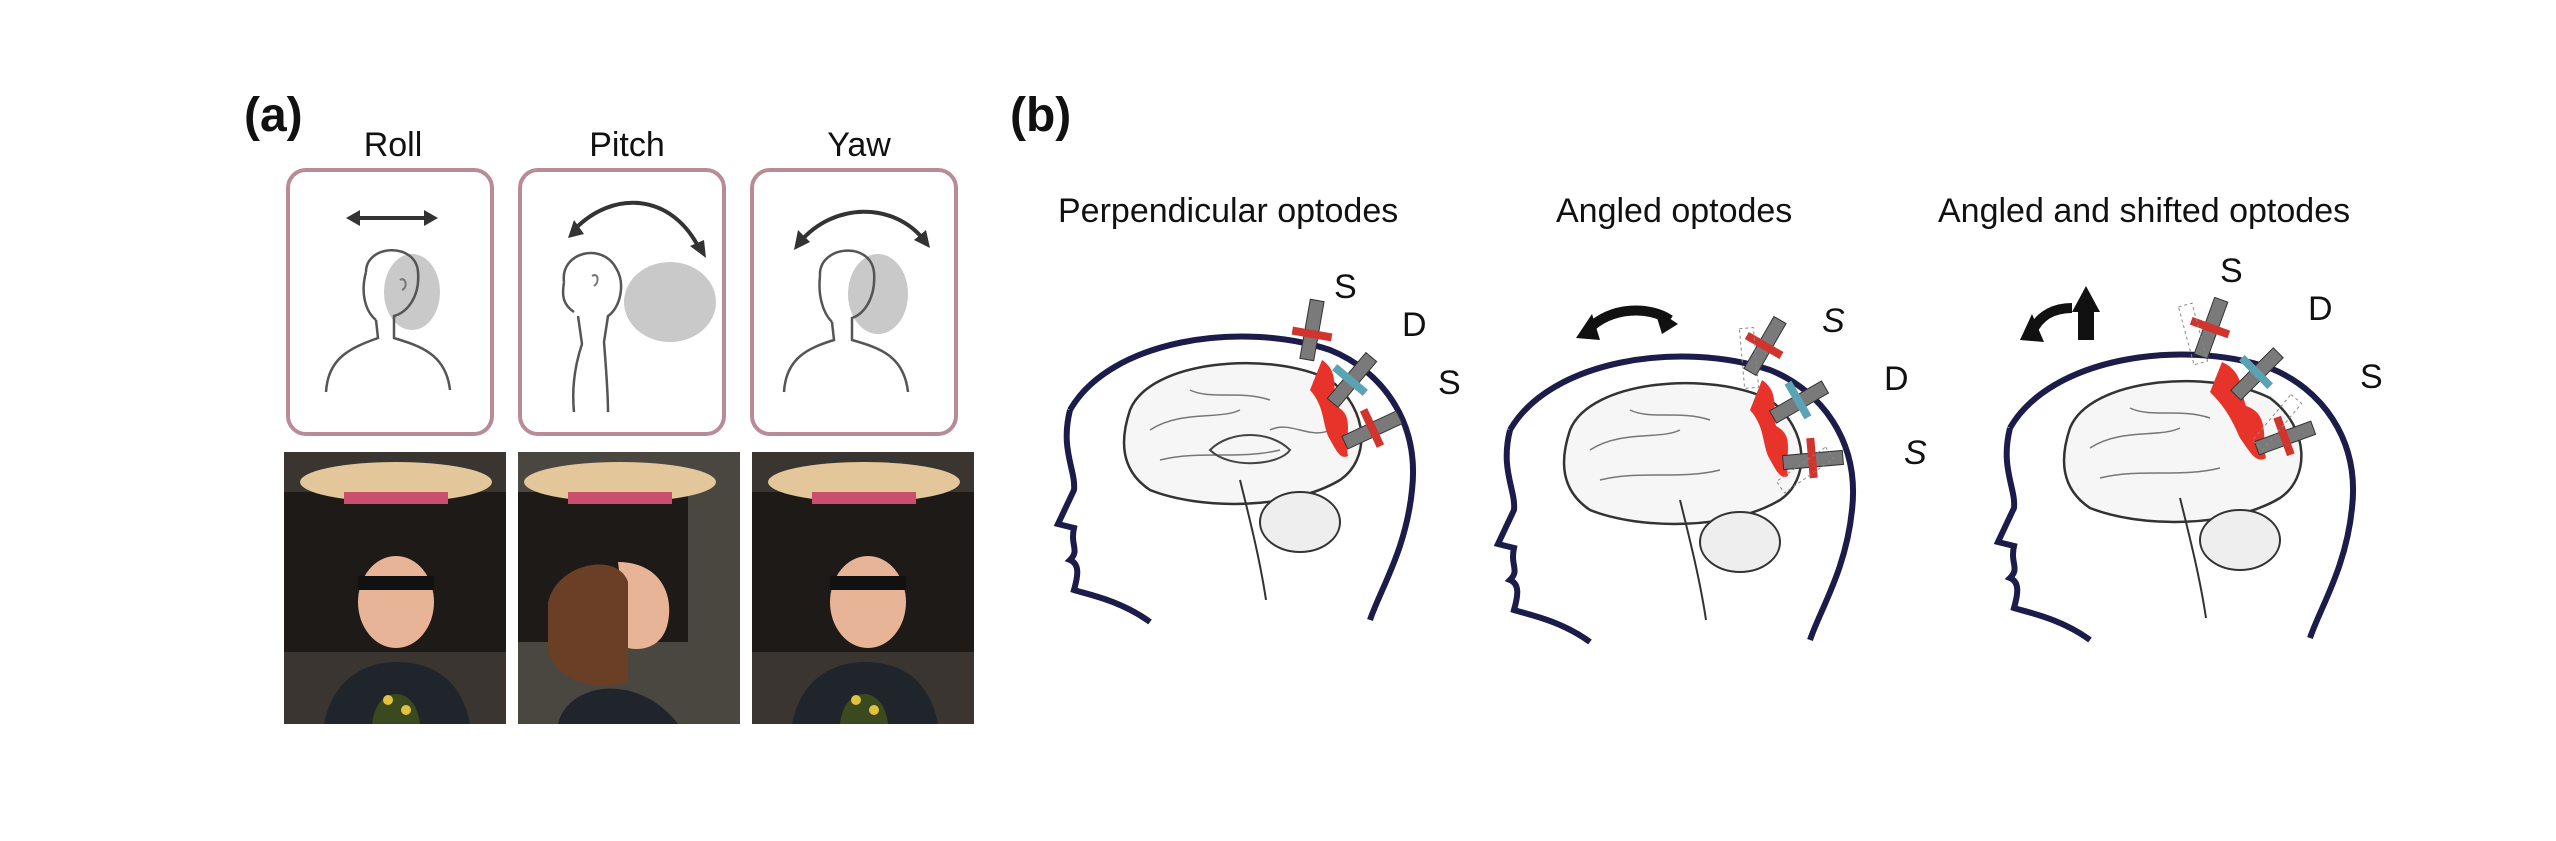 This screenshot has width=2556, height=841. I want to click on yaw-head-illustration, so click(856, 301).